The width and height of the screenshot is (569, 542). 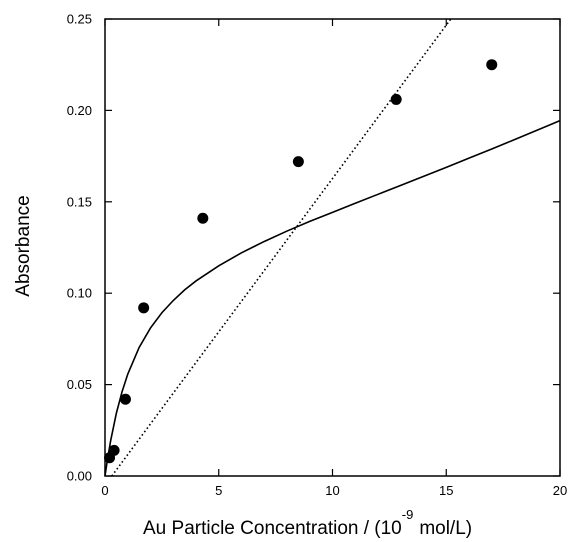 What do you see at coordinates (408, 514) in the screenshot?
I see `x-axis-label-exponent: -9` at bounding box center [408, 514].